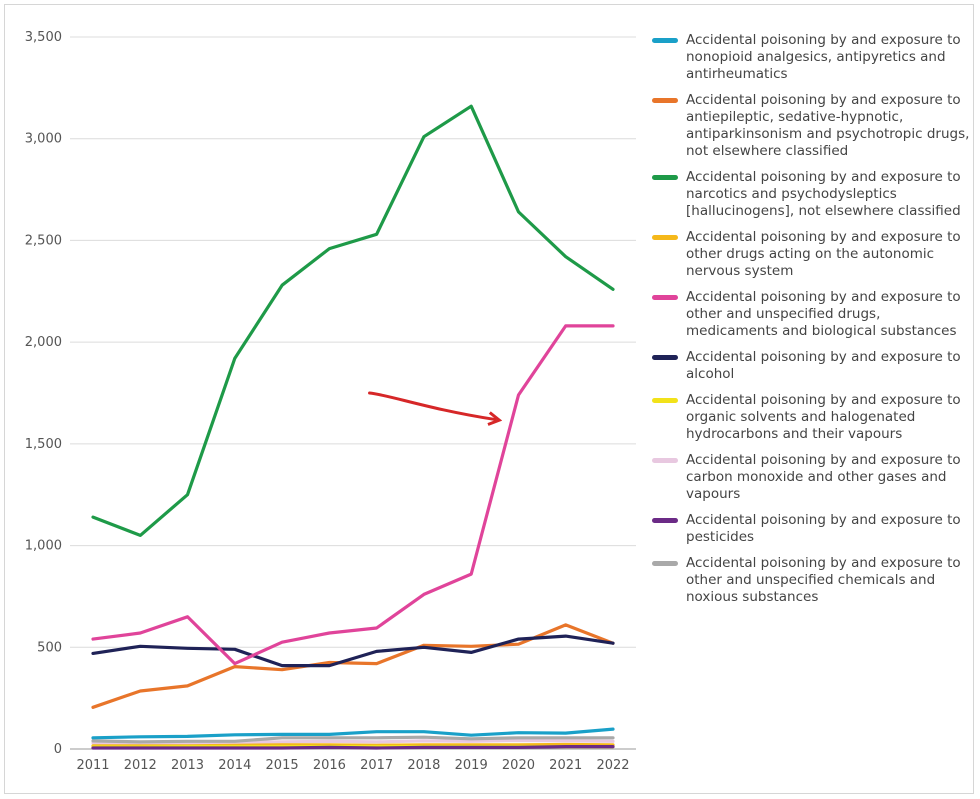 The width and height of the screenshot is (980, 799). Describe the element at coordinates (282, 765) in the screenshot. I see `x-tick-label: 2015` at that location.